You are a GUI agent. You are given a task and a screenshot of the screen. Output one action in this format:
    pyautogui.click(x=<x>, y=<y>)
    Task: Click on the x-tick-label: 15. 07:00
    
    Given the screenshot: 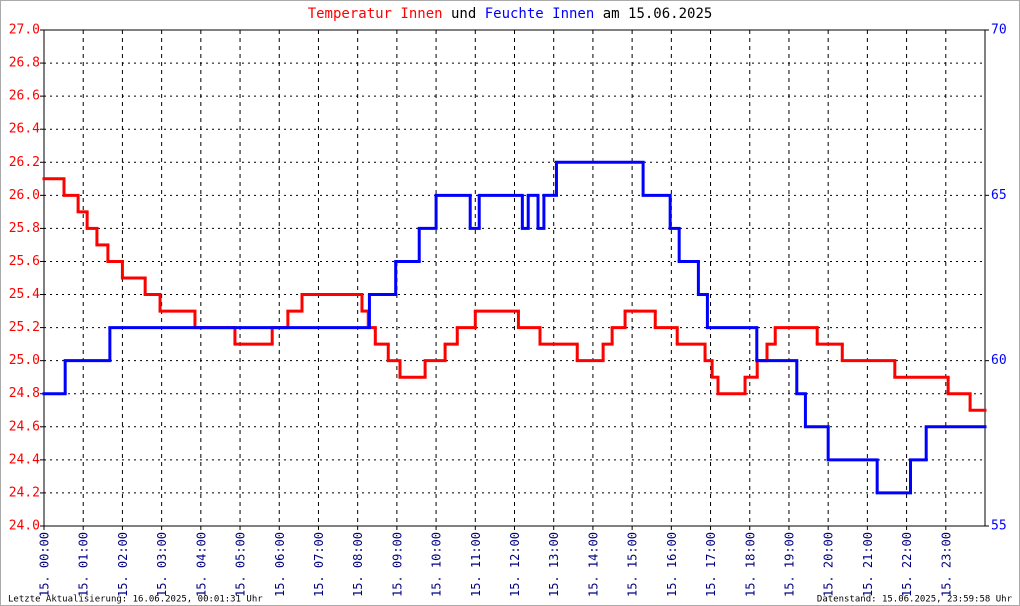 What is the action you would take?
    pyautogui.click(x=319, y=564)
    